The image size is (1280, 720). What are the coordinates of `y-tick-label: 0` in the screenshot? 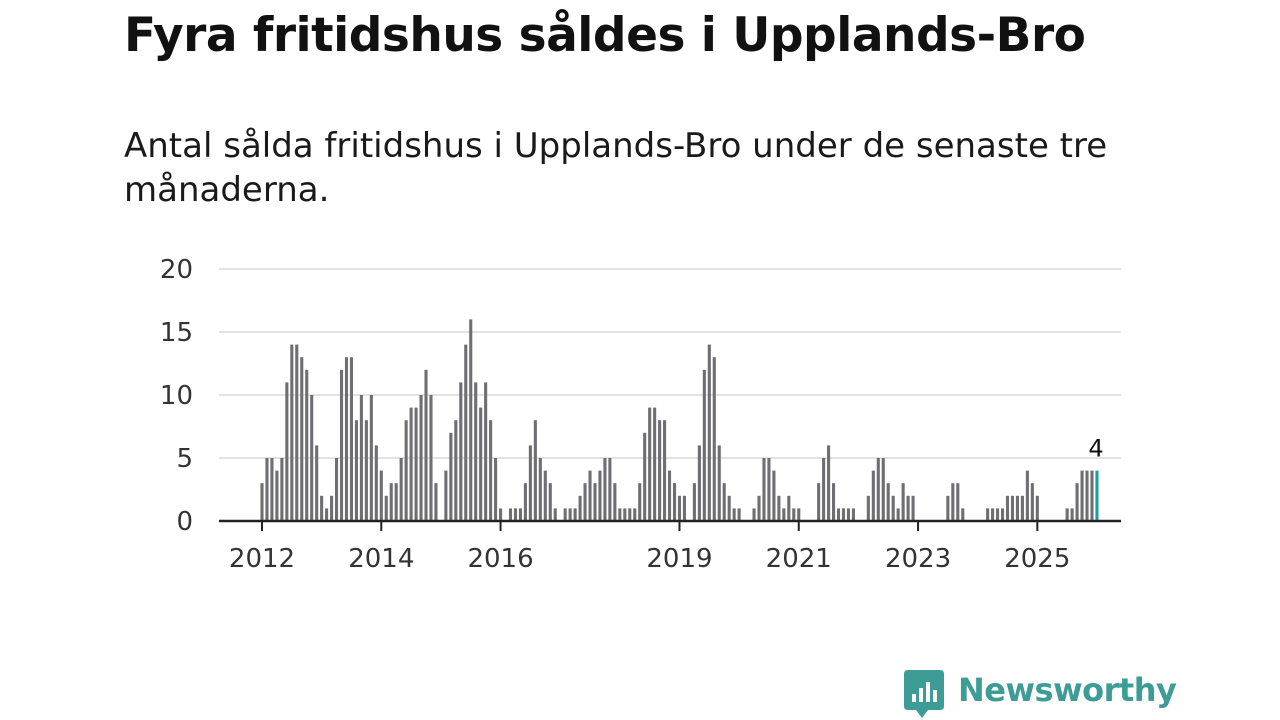 It's located at (184, 522).